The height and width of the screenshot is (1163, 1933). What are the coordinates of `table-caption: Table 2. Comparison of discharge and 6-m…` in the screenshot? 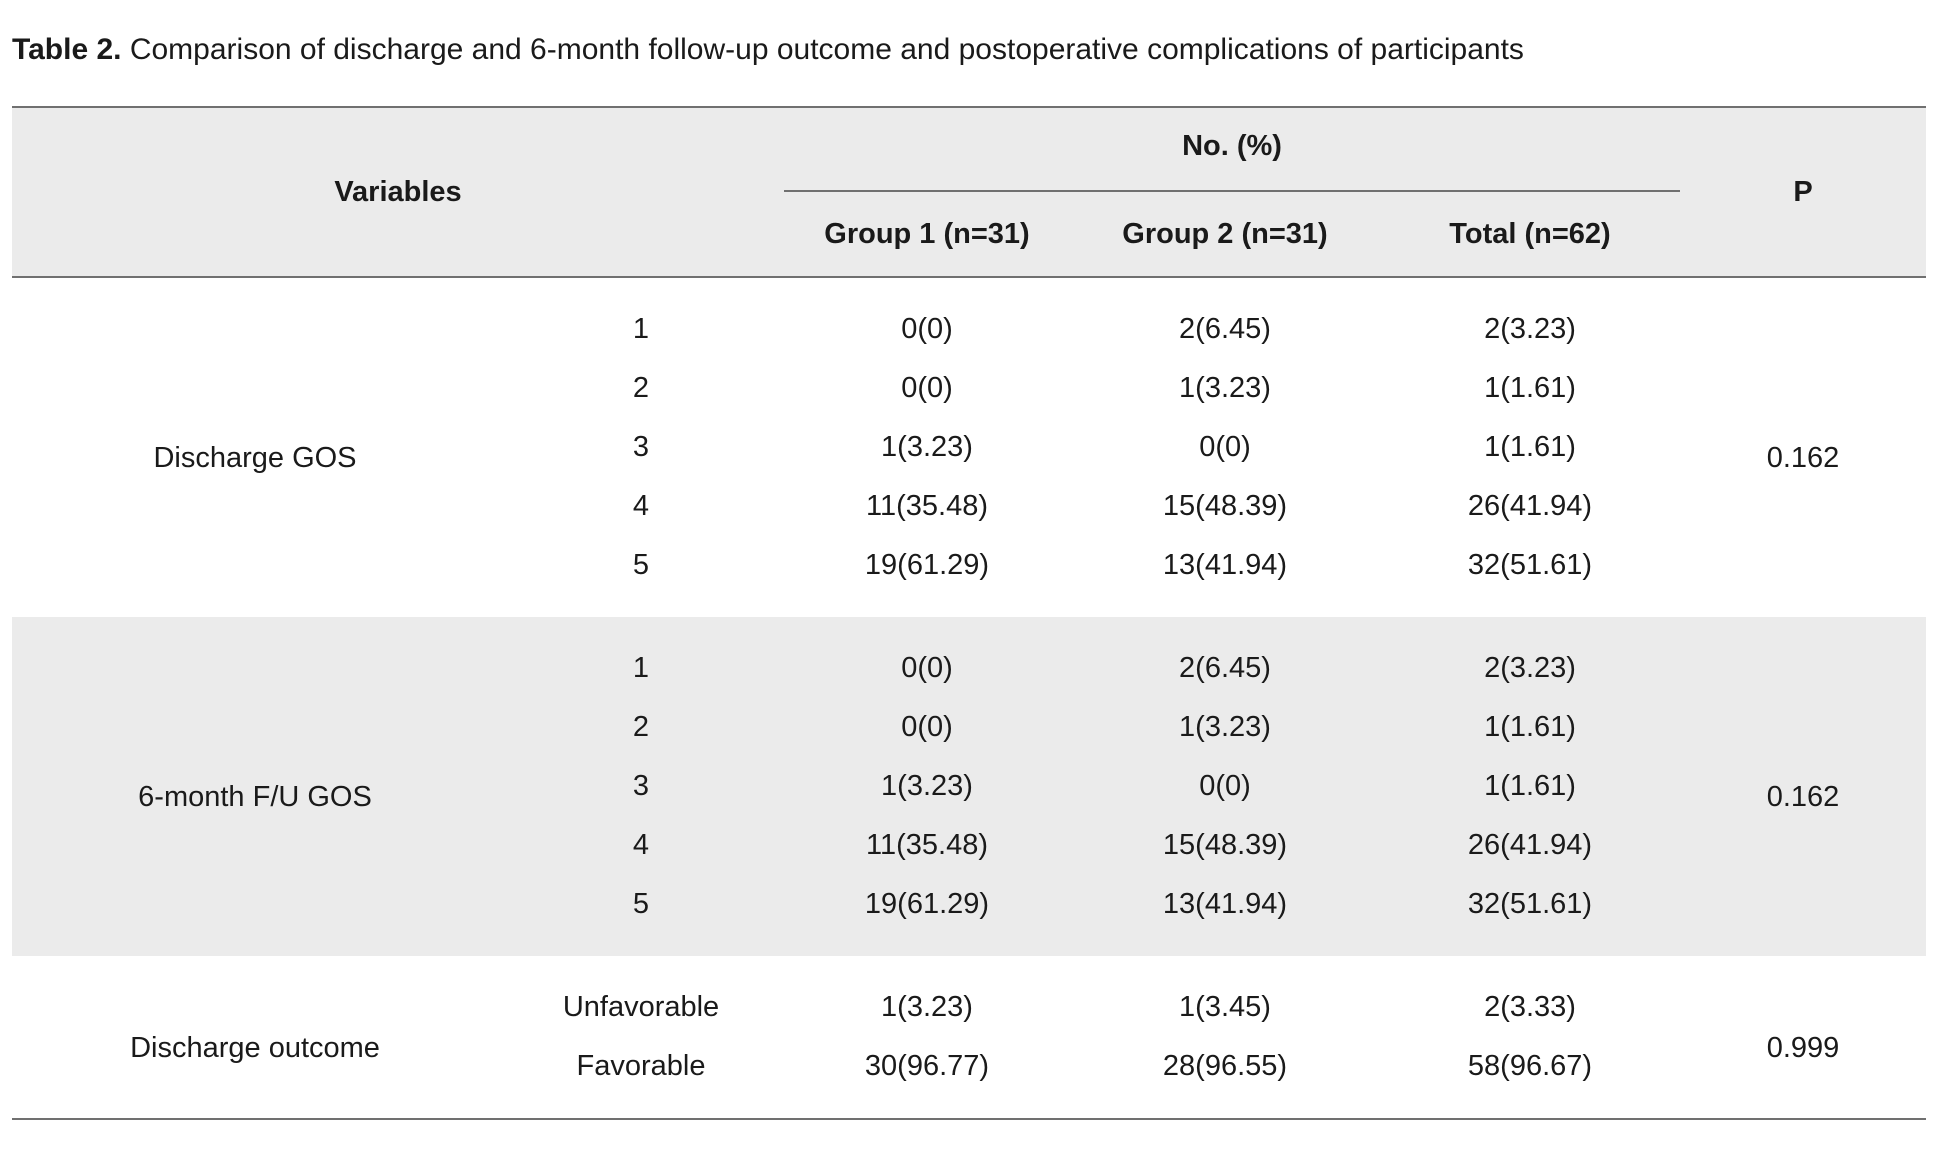 It's located at (768, 50).